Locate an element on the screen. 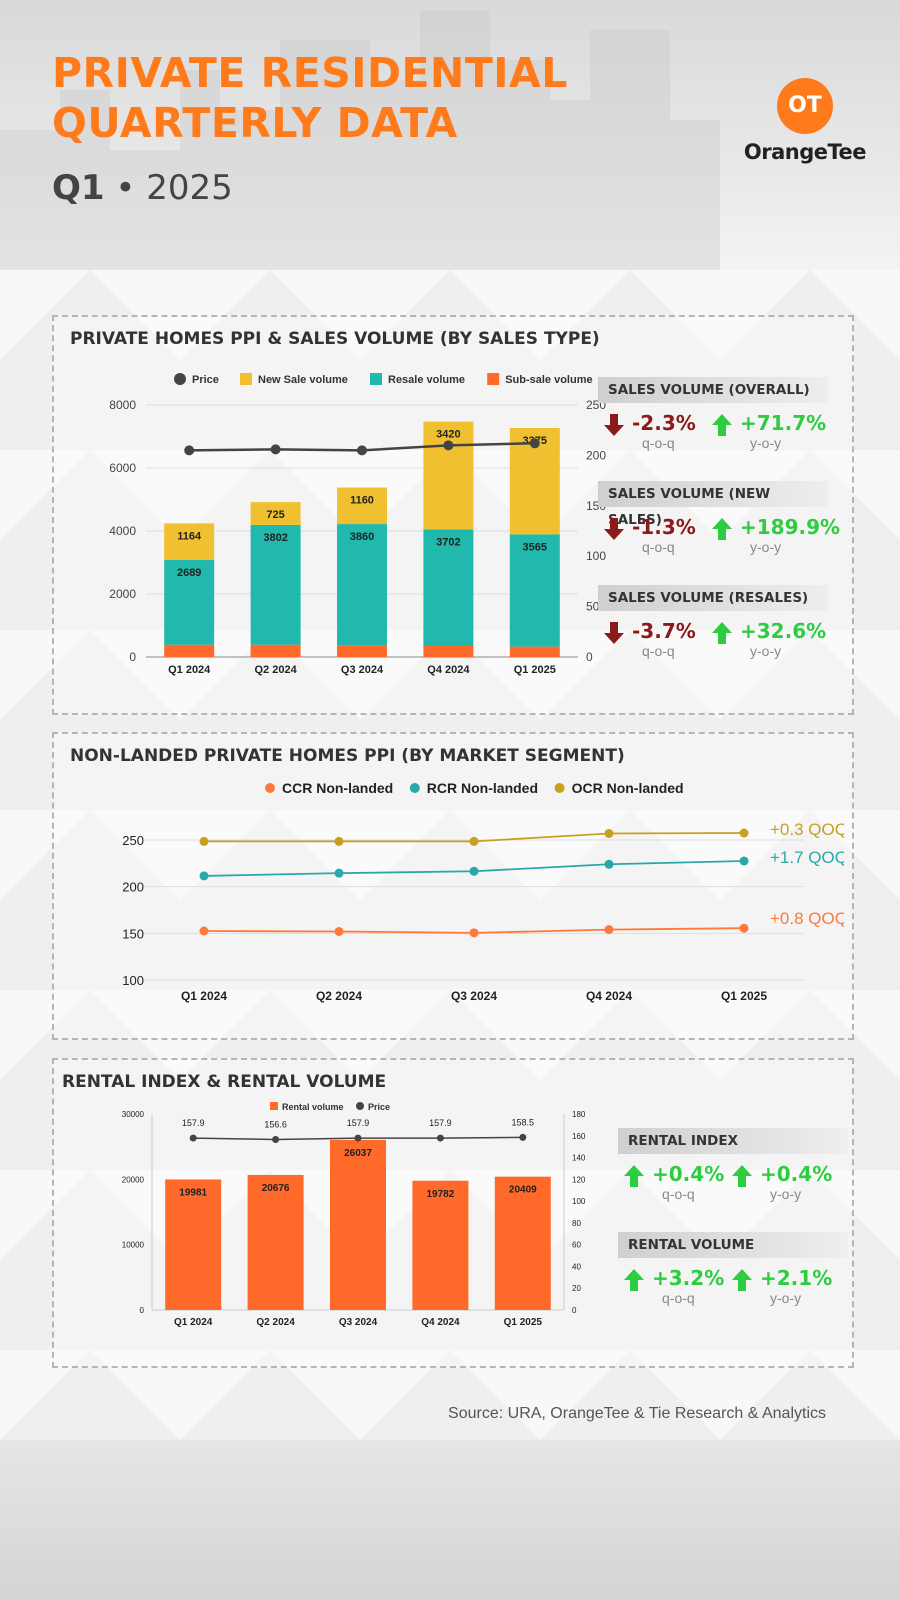 The image size is (900, 1600). legend-label: Resale volume is located at coordinates (426, 380).